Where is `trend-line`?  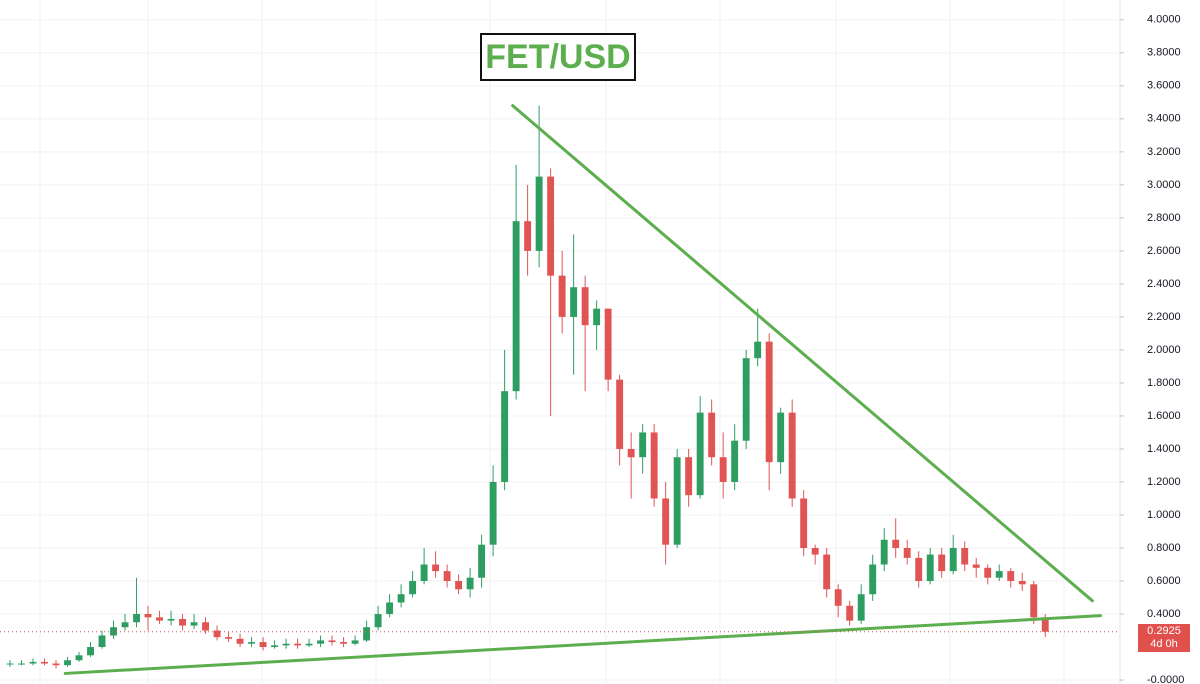
trend-line is located at coordinates (582, 644).